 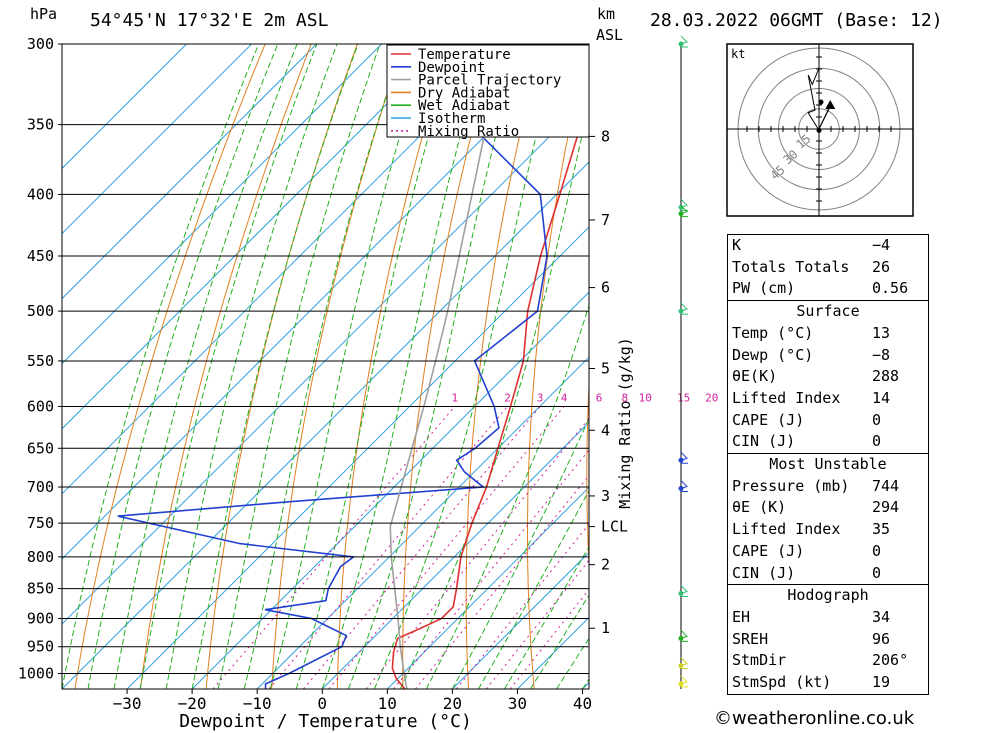 I want to click on legend-label: Wet Adiabat, so click(x=464, y=106).